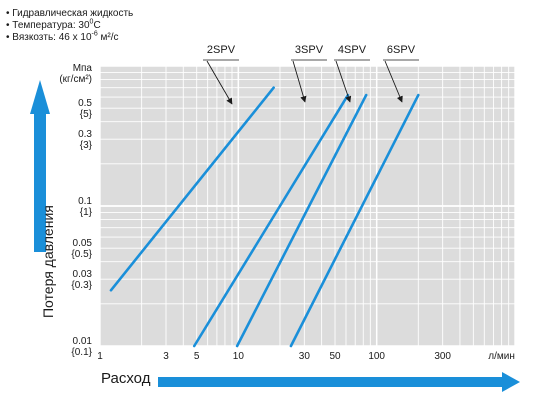 This screenshot has height=402, width=555. I want to click on y-tick-value: 0.05, so click(82, 244).